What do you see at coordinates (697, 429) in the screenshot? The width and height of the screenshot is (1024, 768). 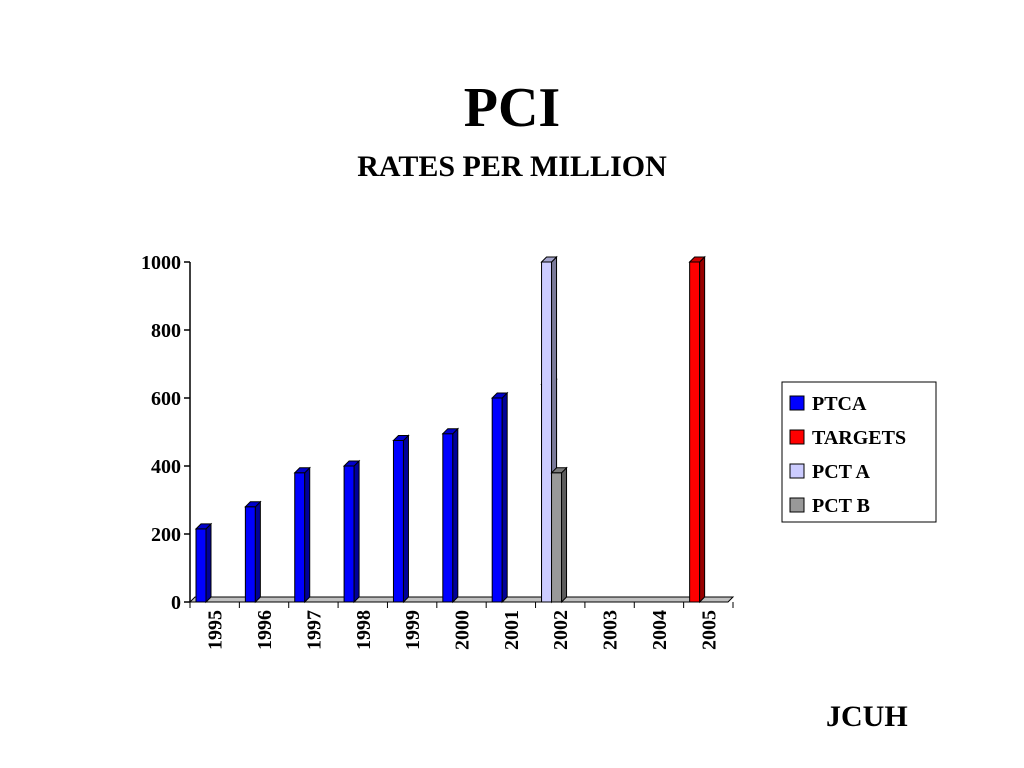 I see `bar-targets-2005` at bounding box center [697, 429].